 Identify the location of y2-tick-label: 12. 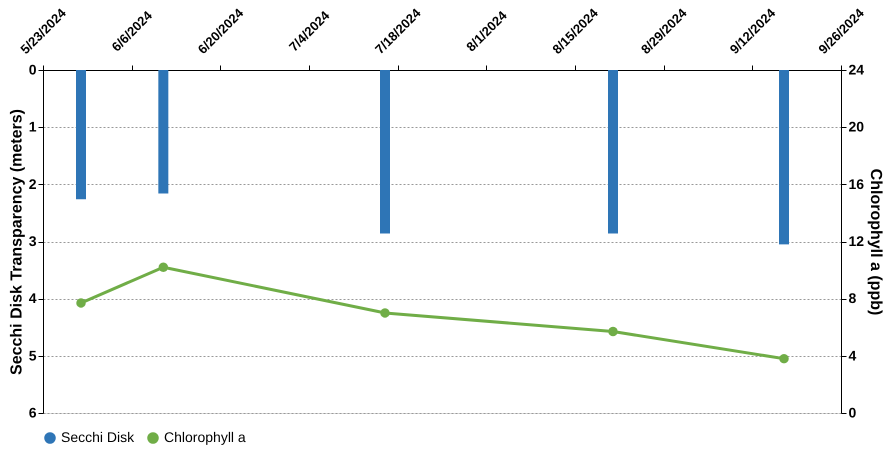
(856, 241).